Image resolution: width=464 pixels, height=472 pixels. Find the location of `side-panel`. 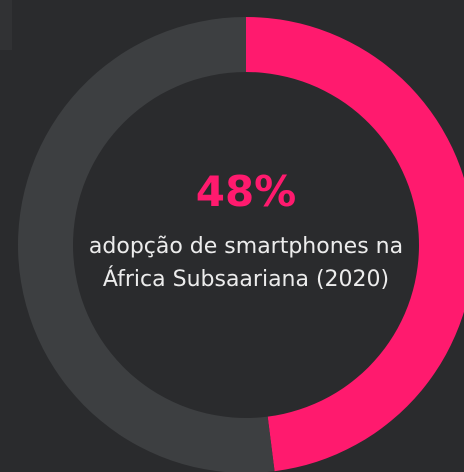

side-panel is located at coordinates (6, 25).